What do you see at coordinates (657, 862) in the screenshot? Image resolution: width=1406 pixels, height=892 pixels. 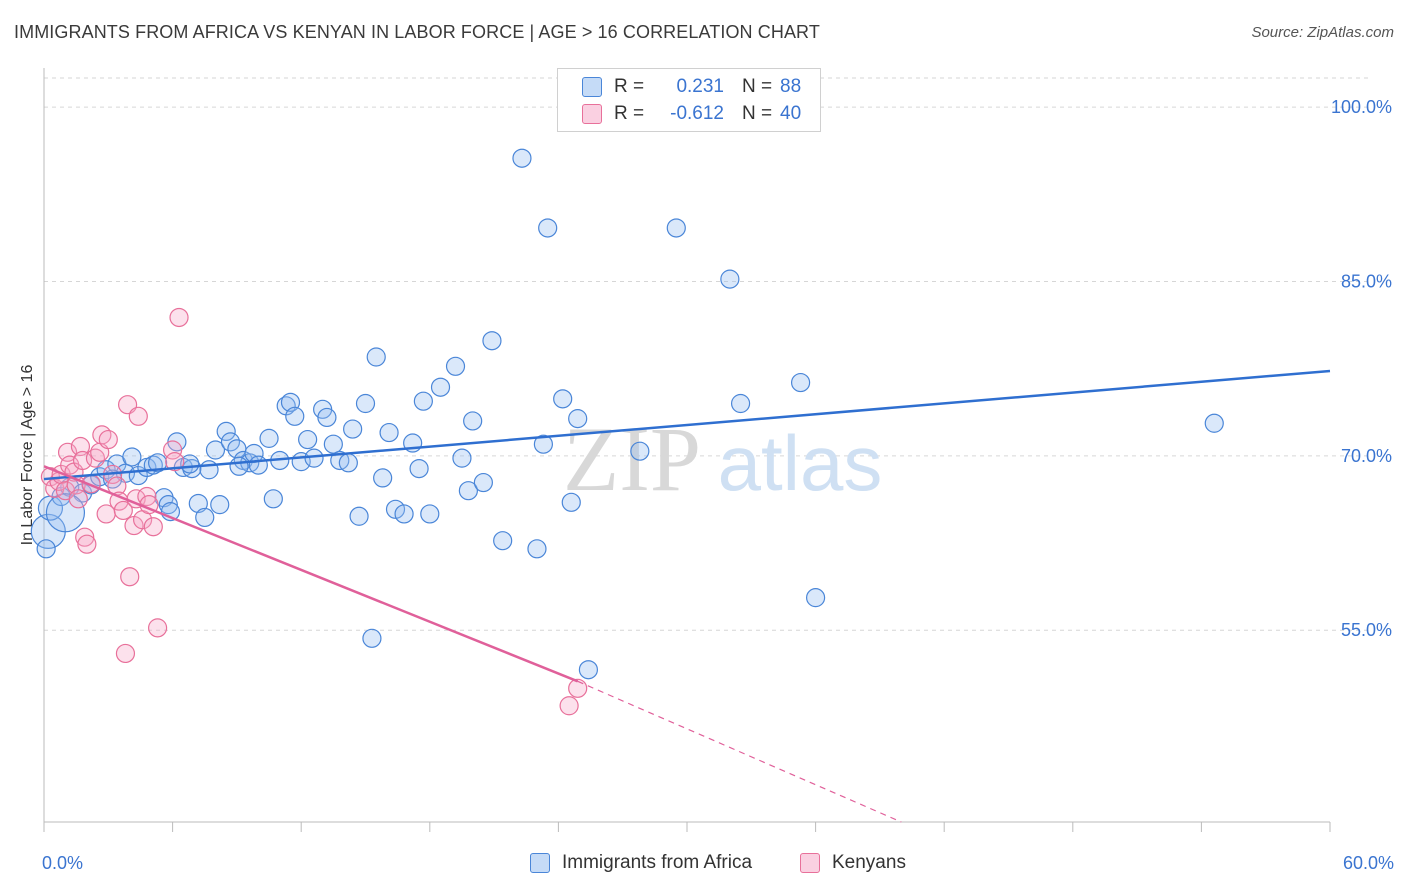 I see `legend-label-africa: Immigrants from Africa` at bounding box center [657, 862].